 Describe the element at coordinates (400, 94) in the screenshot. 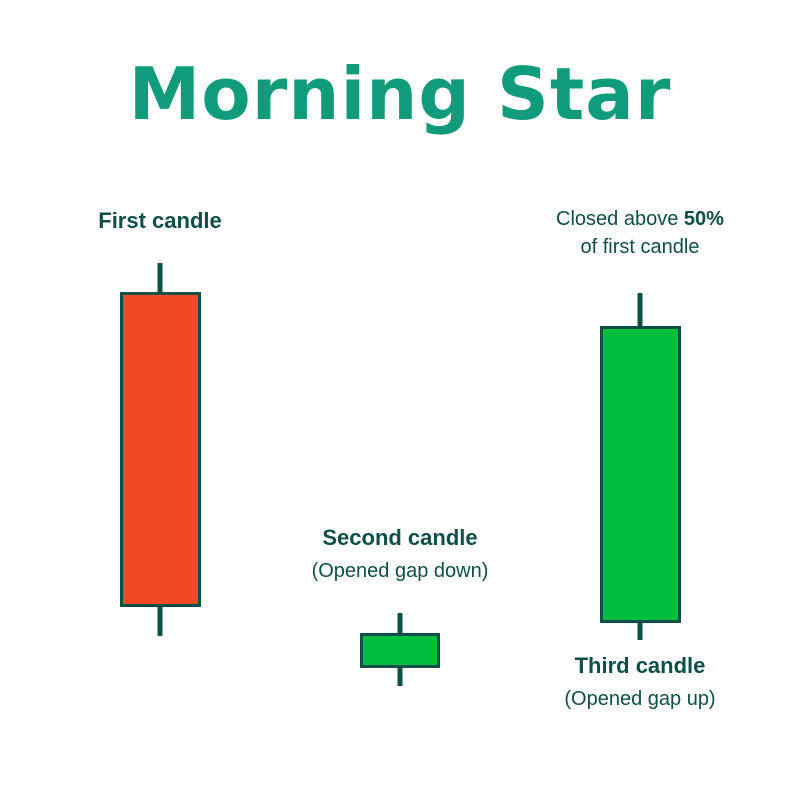

I see `diagram-title: Morning Star` at that location.